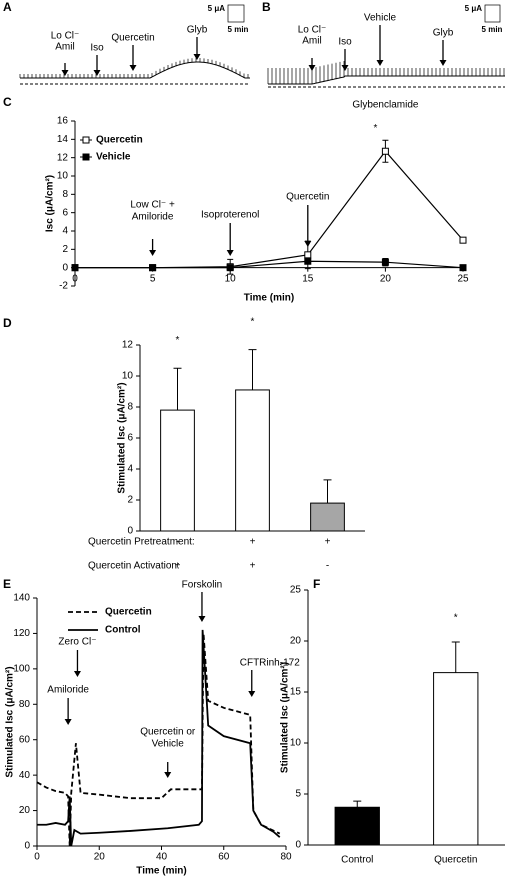  Describe the element at coordinates (162, 857) in the screenshot. I see `x-tick-label: 40` at that location.